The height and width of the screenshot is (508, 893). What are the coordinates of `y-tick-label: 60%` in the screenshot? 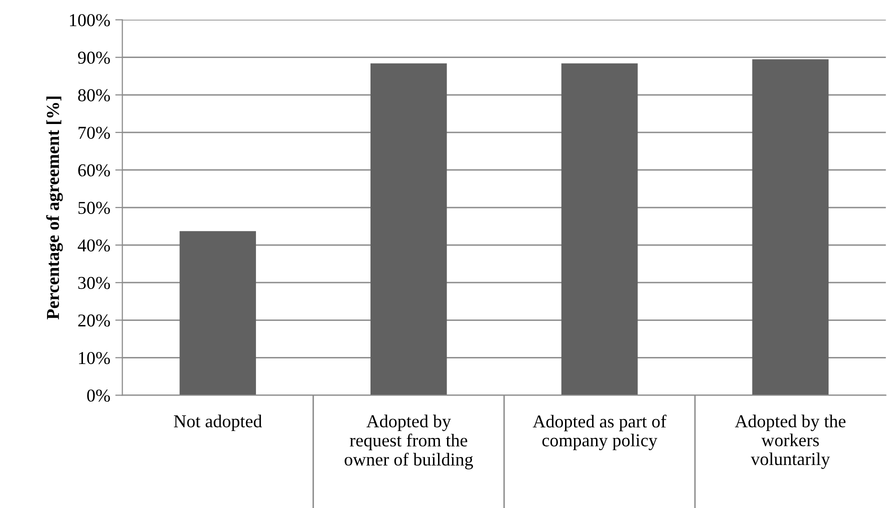 It's located at (94, 170).